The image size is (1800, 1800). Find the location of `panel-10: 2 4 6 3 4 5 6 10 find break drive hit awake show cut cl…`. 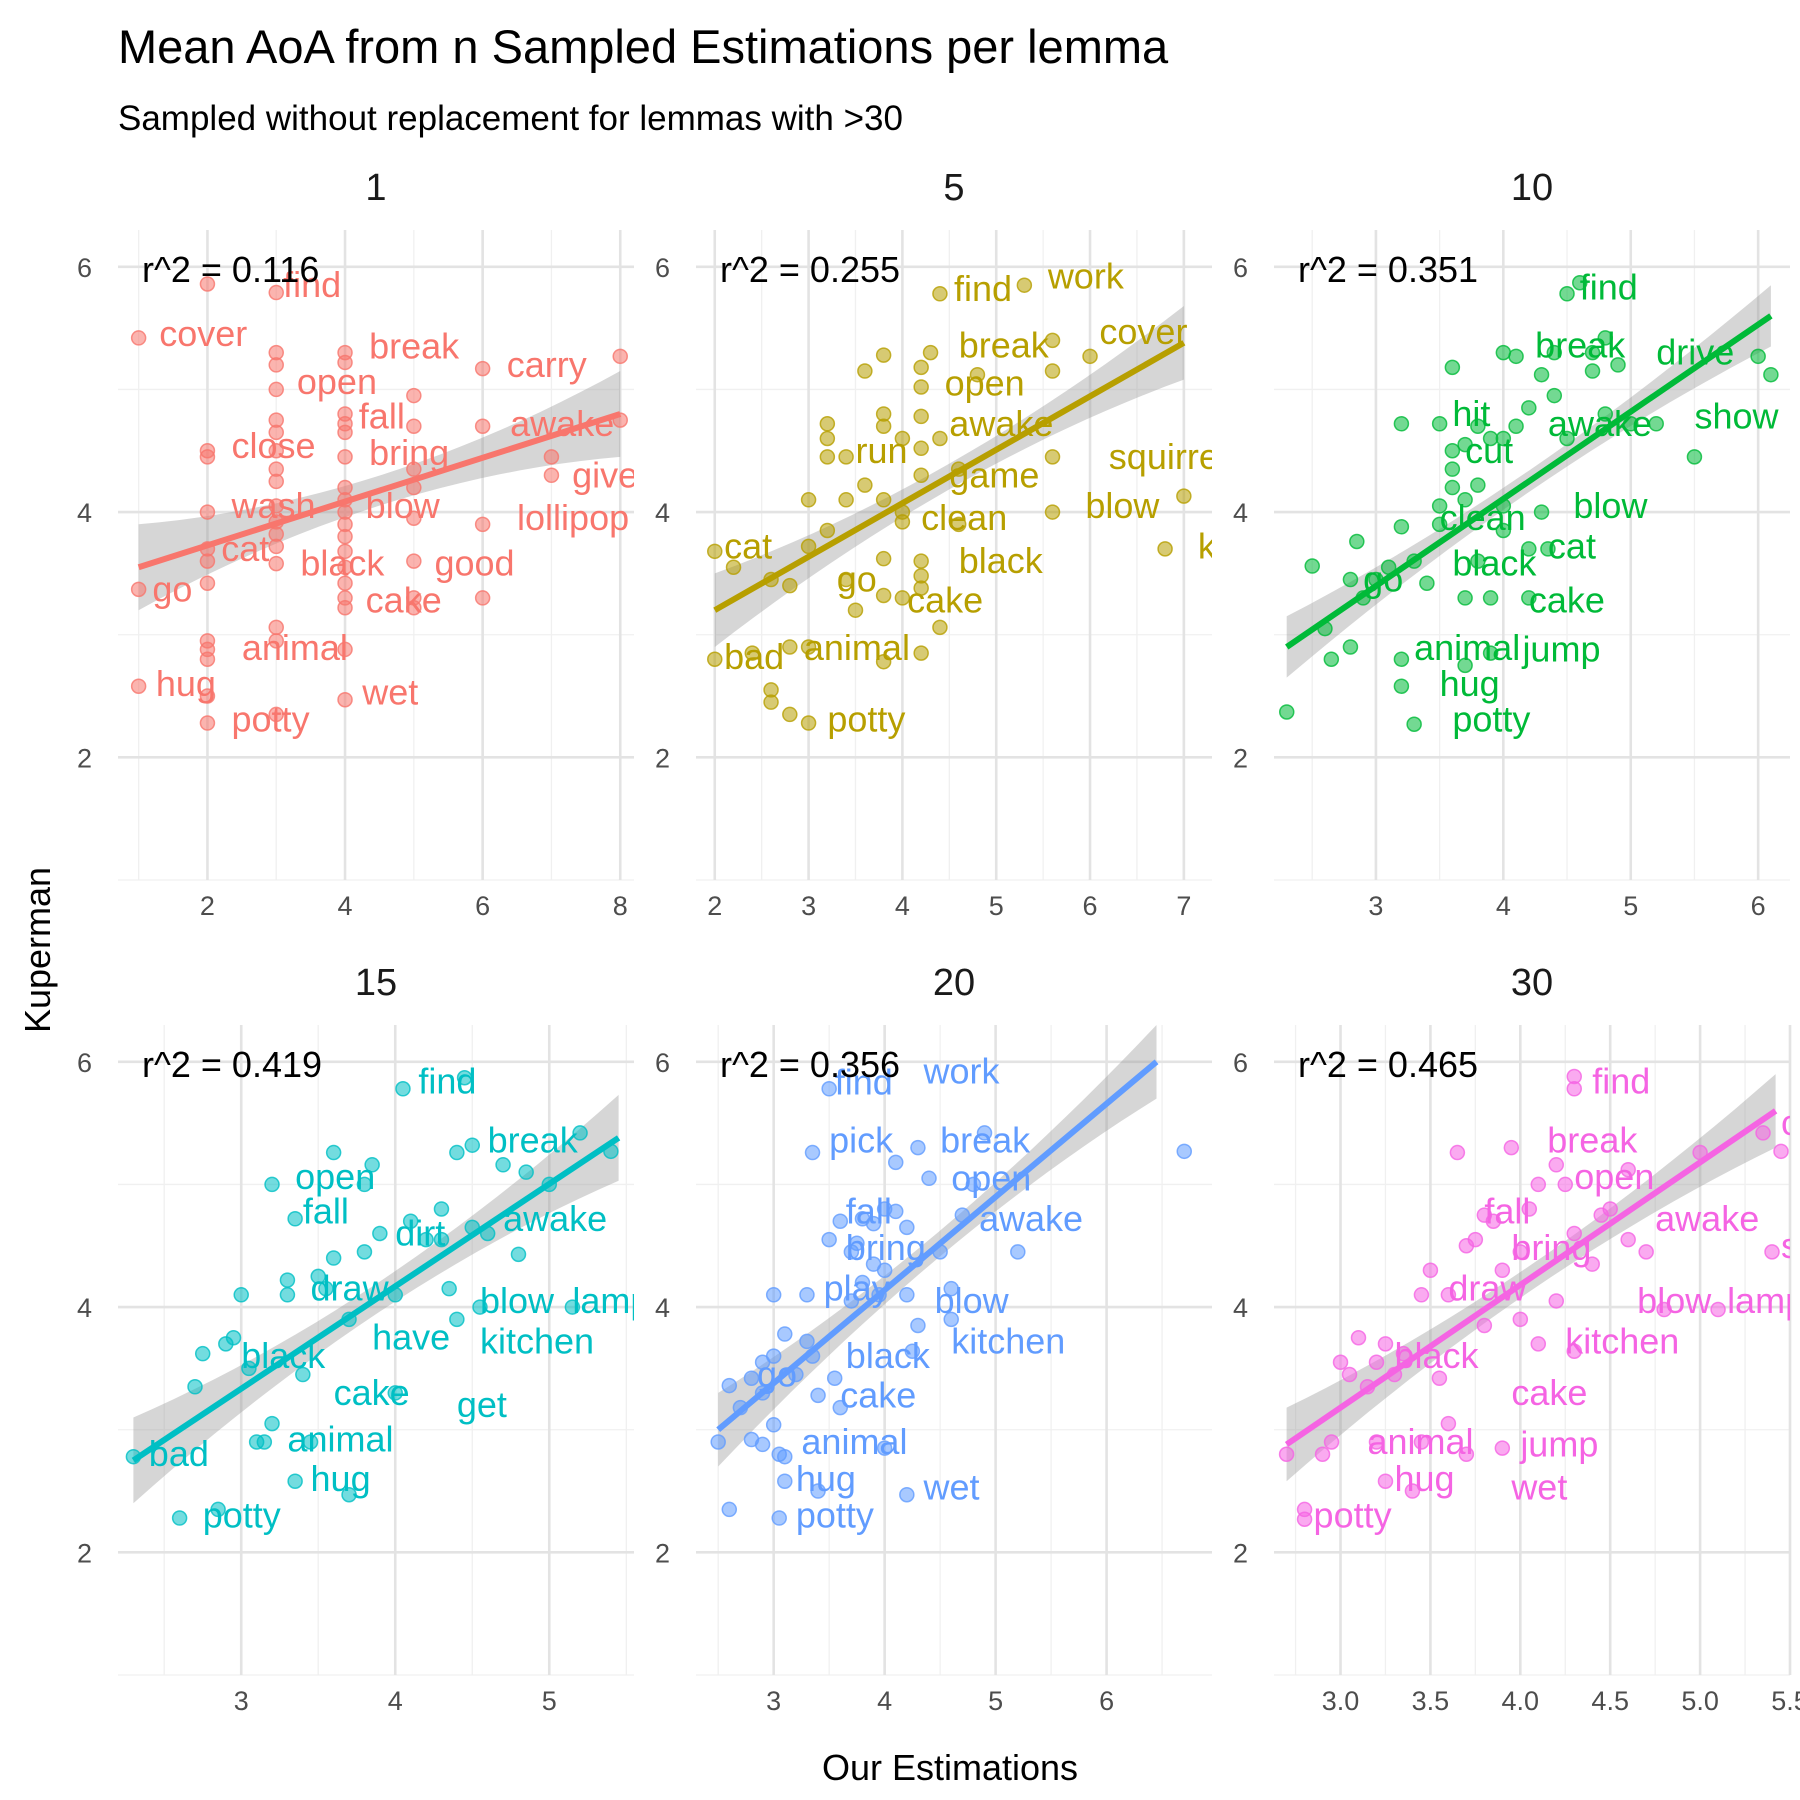

panel-10: 2 4 6 3 4 5 6 10 find break drive hit awake show cut cl… is located at coordinates (1511, 544).